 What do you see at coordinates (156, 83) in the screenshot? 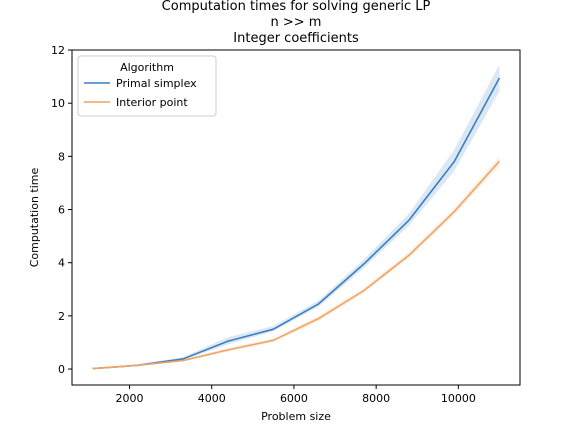
I see `legend-label-0: Primal simplex` at bounding box center [156, 83].